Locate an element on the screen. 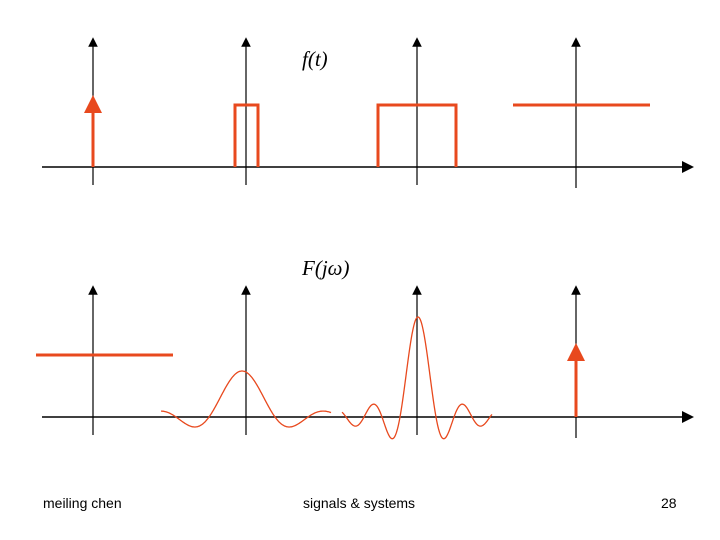  footer-course: signals & systems is located at coordinates (359, 503).